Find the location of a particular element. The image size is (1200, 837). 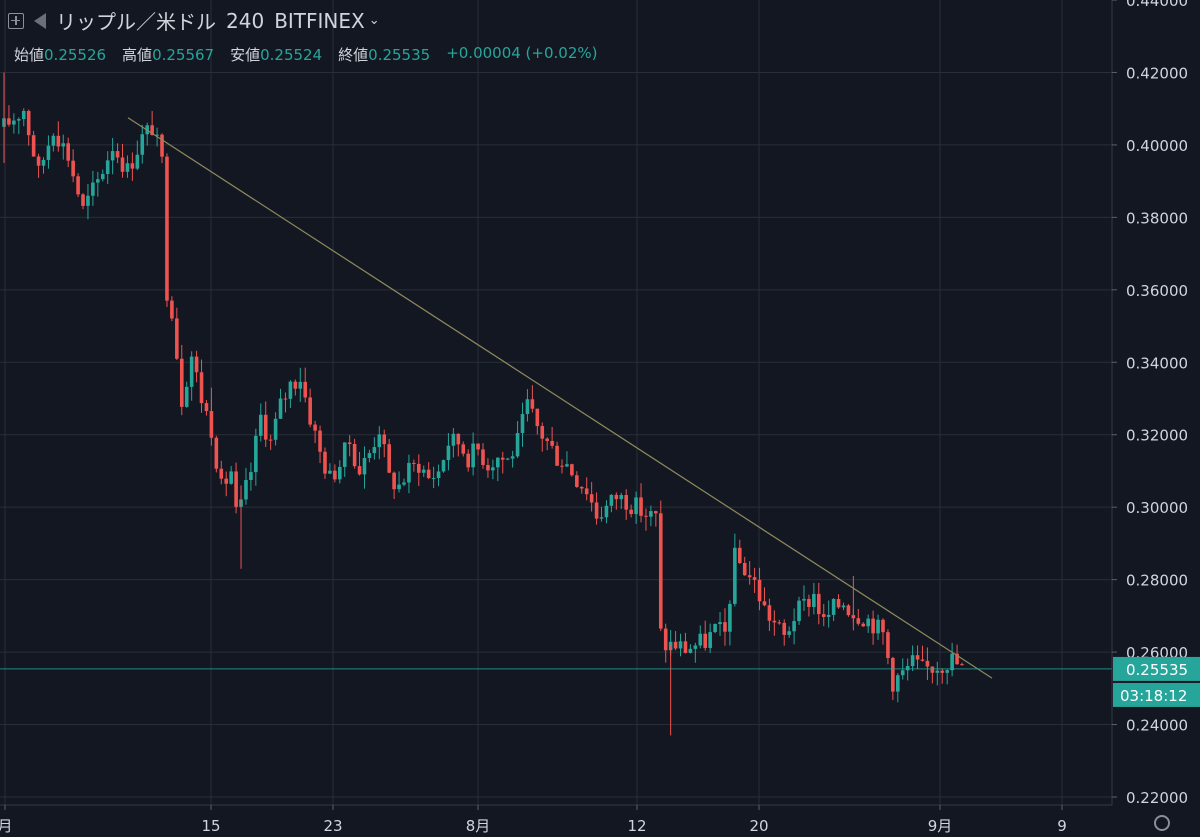

x-tick-label: 月 is located at coordinates (6, 826).